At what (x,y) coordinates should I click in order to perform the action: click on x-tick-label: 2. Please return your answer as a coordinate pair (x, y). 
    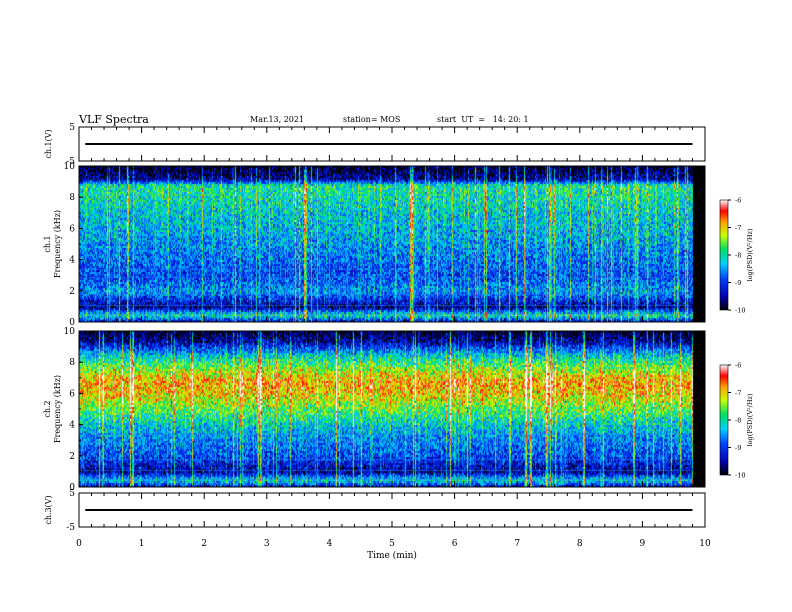
    Looking at the image, I should click on (204, 544).